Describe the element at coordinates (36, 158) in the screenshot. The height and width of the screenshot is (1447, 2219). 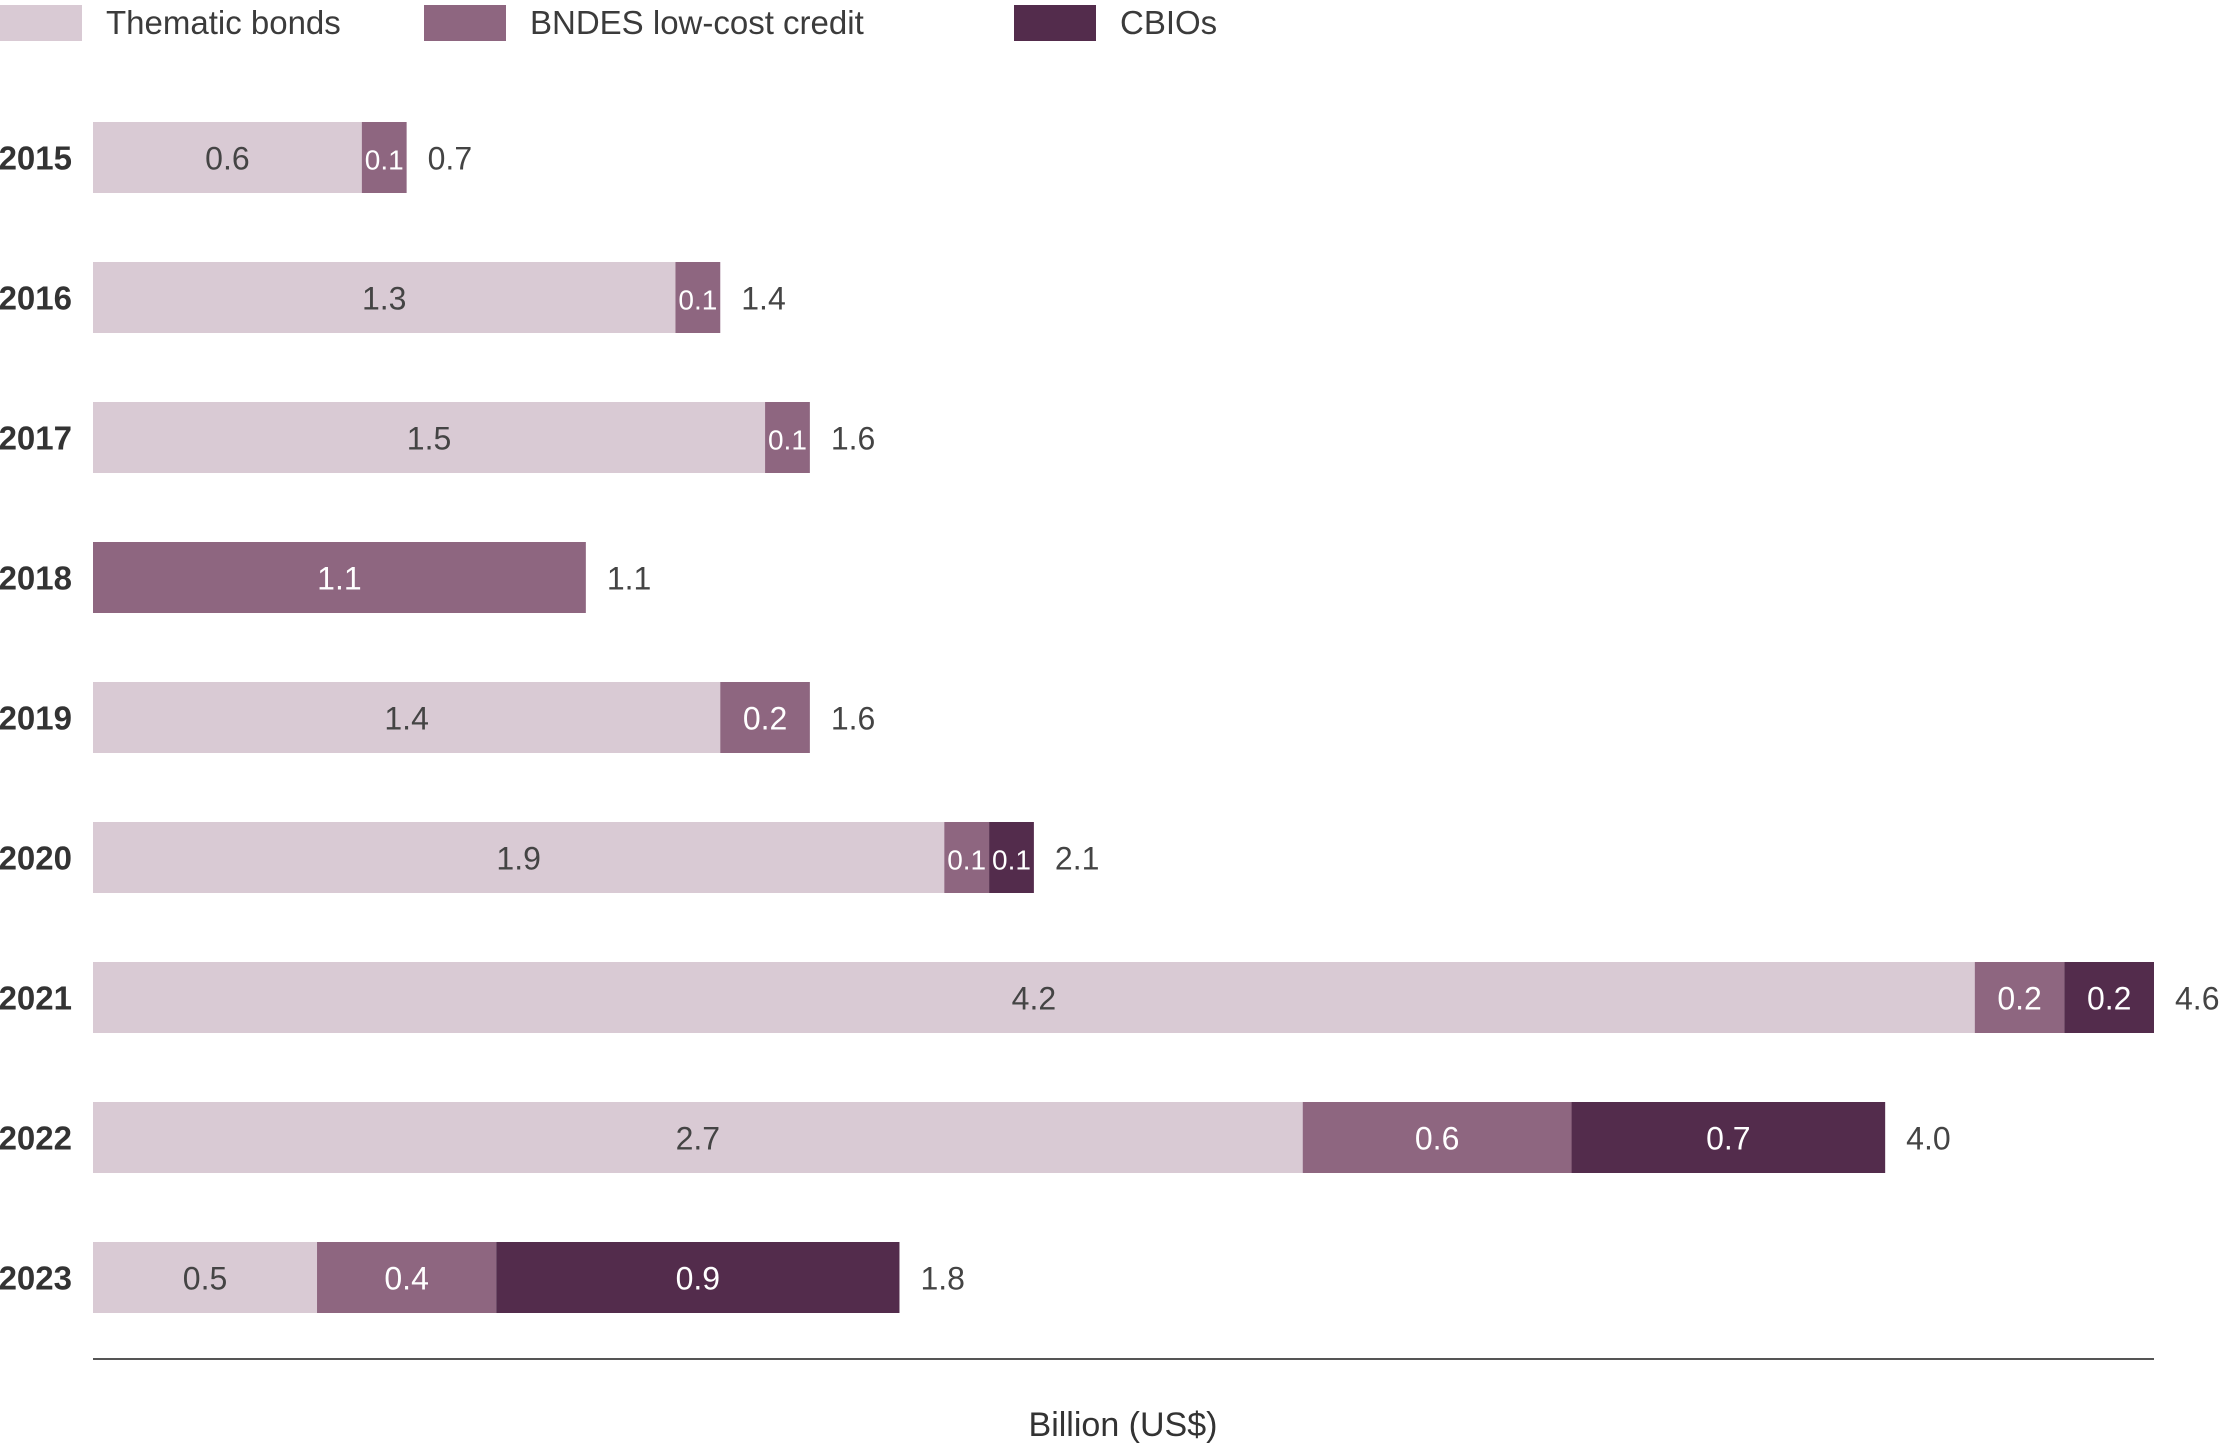
I see `y-tick-label-2015: 2015` at that location.